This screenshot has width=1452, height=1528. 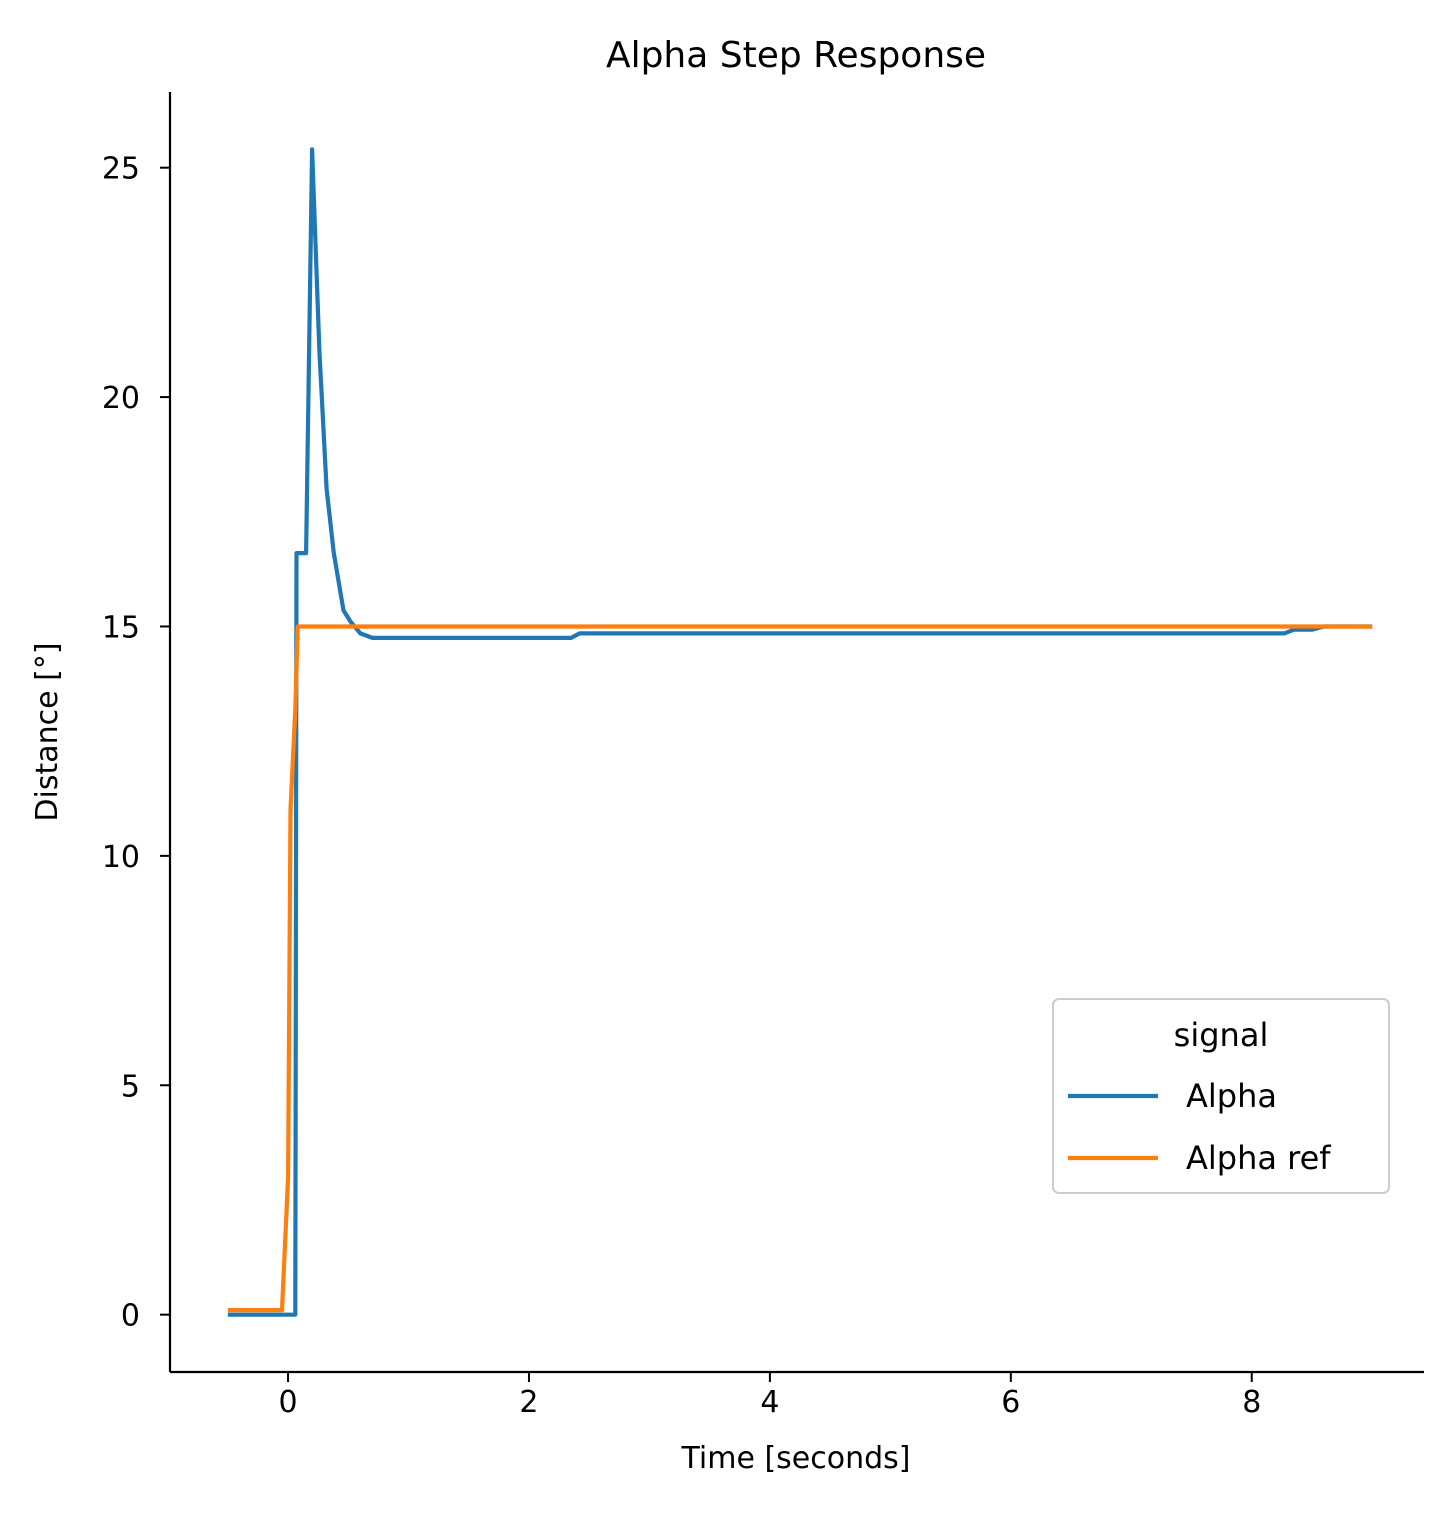 What do you see at coordinates (1258, 1158) in the screenshot?
I see `legend-label: Alpha ref` at bounding box center [1258, 1158].